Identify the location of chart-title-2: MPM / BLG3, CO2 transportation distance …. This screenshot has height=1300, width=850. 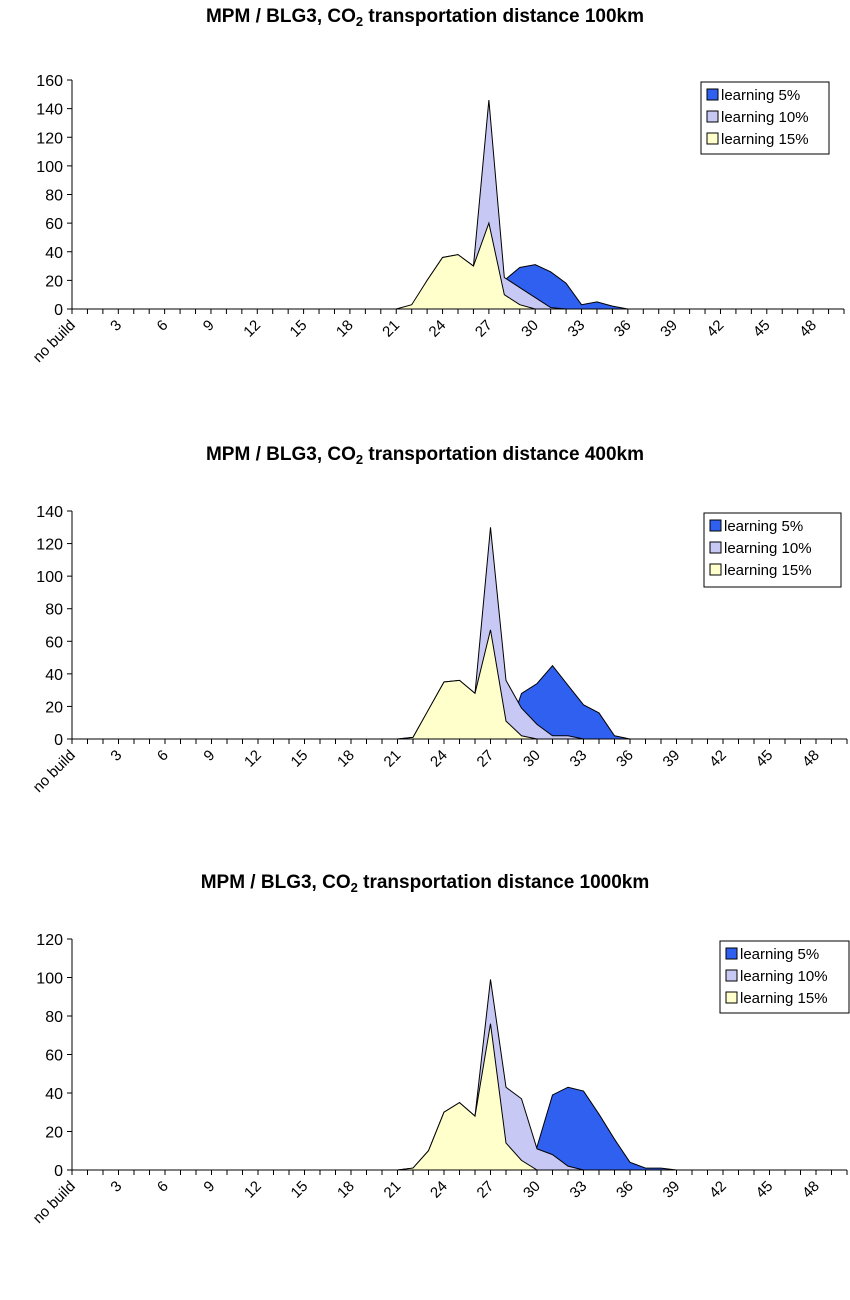
(424, 455).